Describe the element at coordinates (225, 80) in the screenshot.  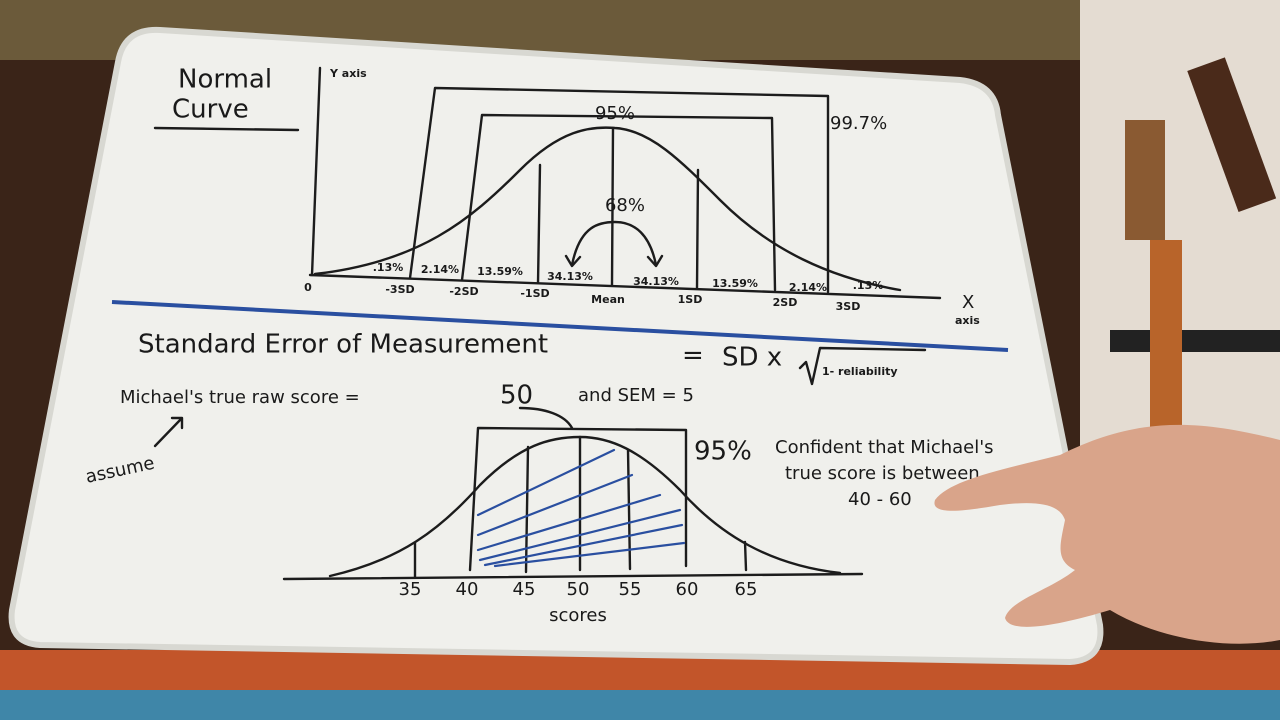
I see `title: Normal` at that location.